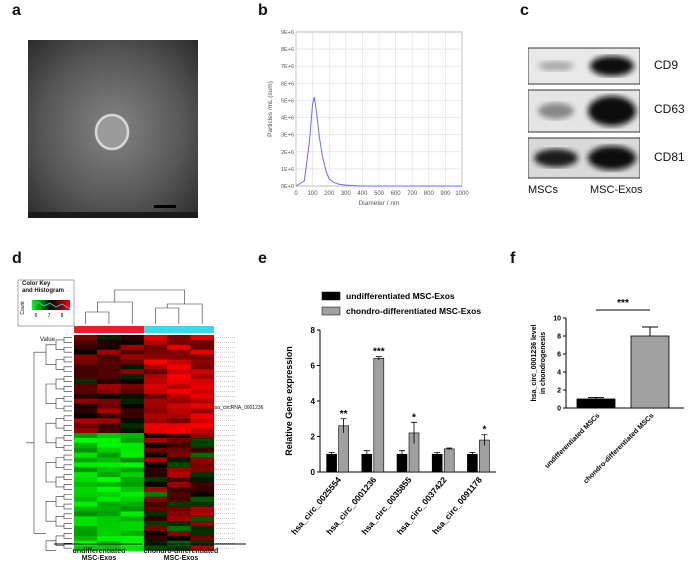 This screenshot has height=569, width=700. What do you see at coordinates (49, 444) in the screenshot?
I see `row-dendrogram` at bounding box center [49, 444].